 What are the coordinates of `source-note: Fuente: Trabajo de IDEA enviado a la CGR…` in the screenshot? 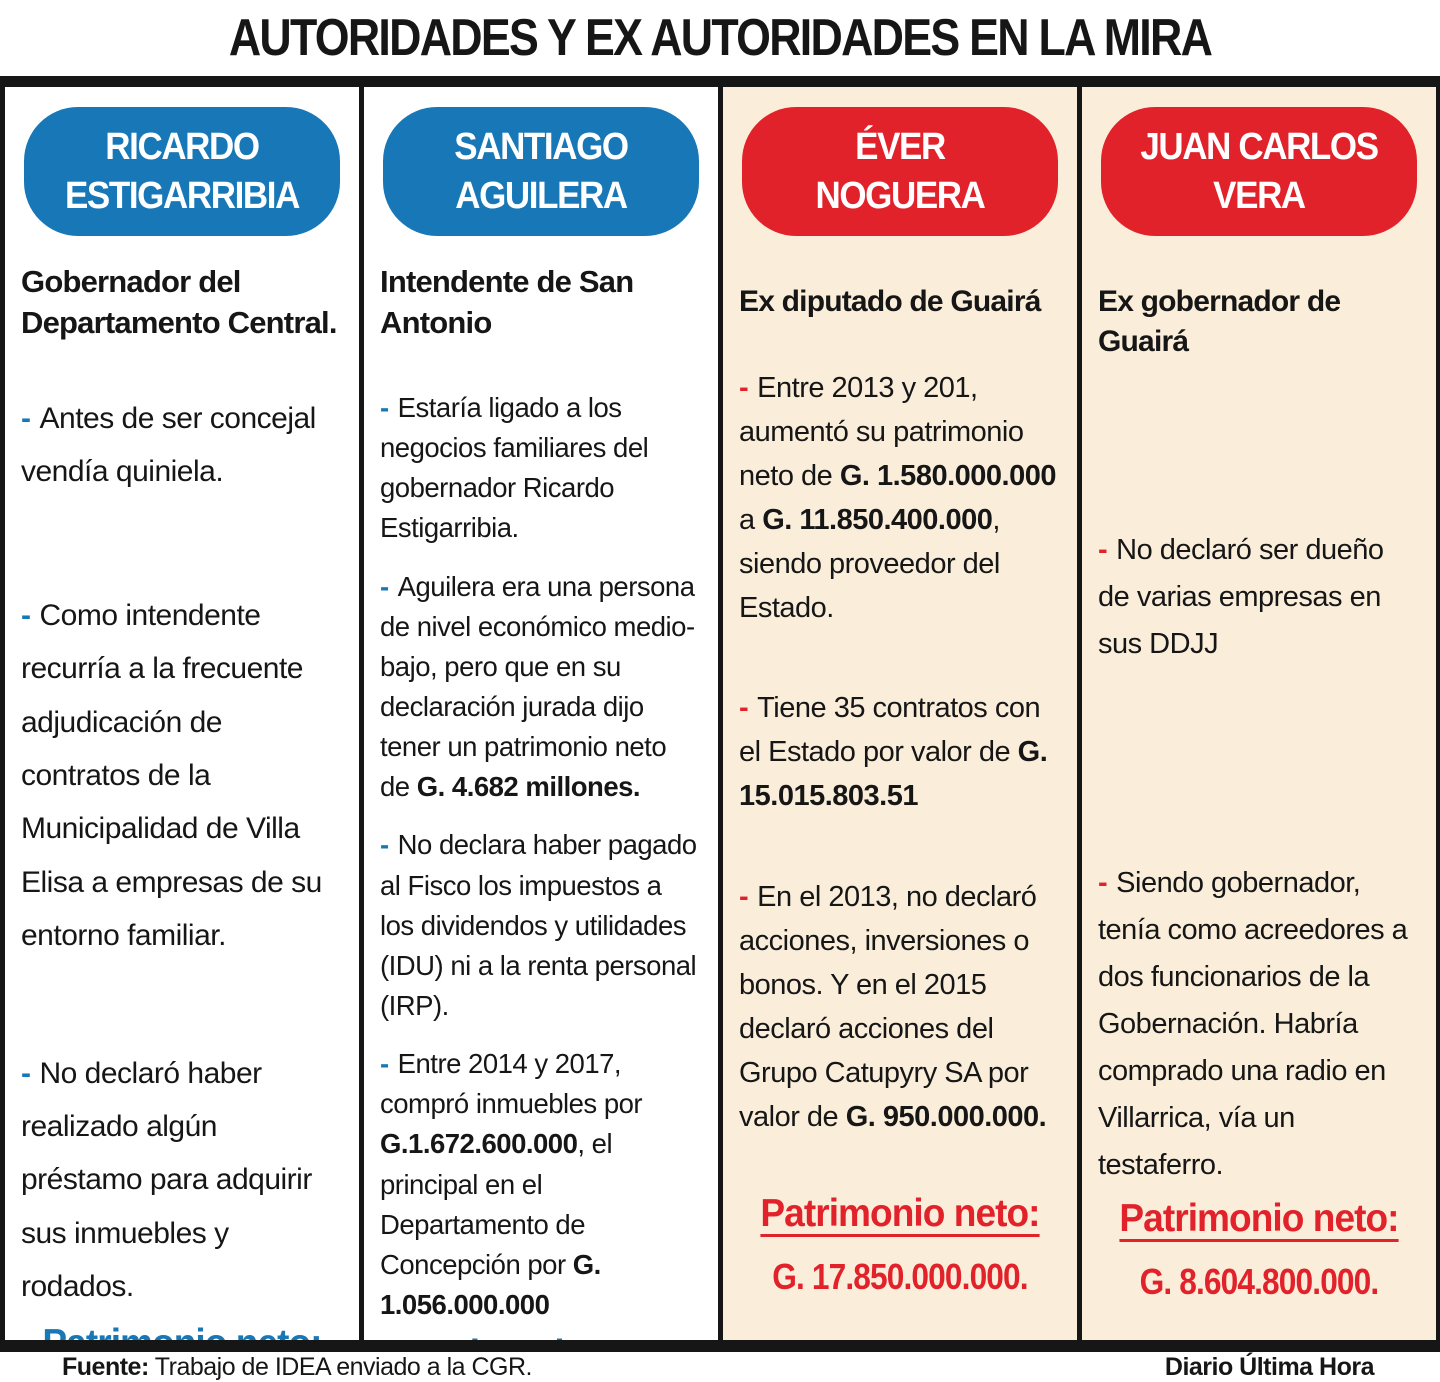 It's located at (297, 1367).